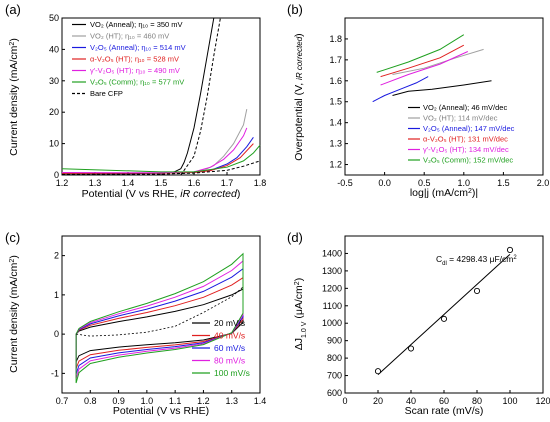  Describe the element at coordinates (161, 194) in the screenshot. I see `panel-a-xlabel: Potential (V vs RHE, iR corrected)` at that location.